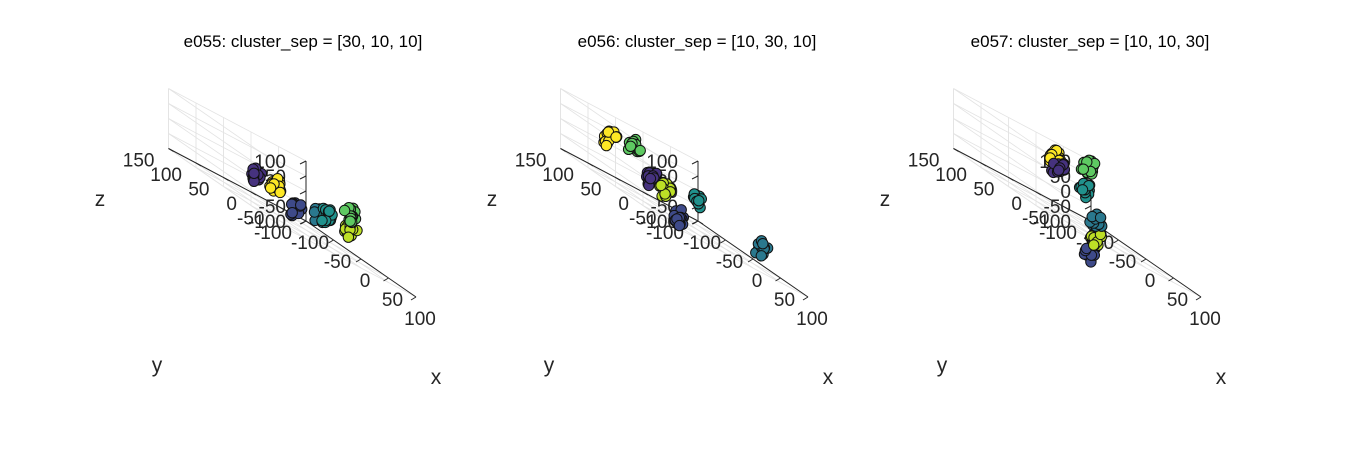 Image resolution: width=1349 pixels, height=449 pixels. What do you see at coordinates (303, 41) in the screenshot?
I see `chart-title: e055: cluster_sep = [30, 10, 10]` at bounding box center [303, 41].